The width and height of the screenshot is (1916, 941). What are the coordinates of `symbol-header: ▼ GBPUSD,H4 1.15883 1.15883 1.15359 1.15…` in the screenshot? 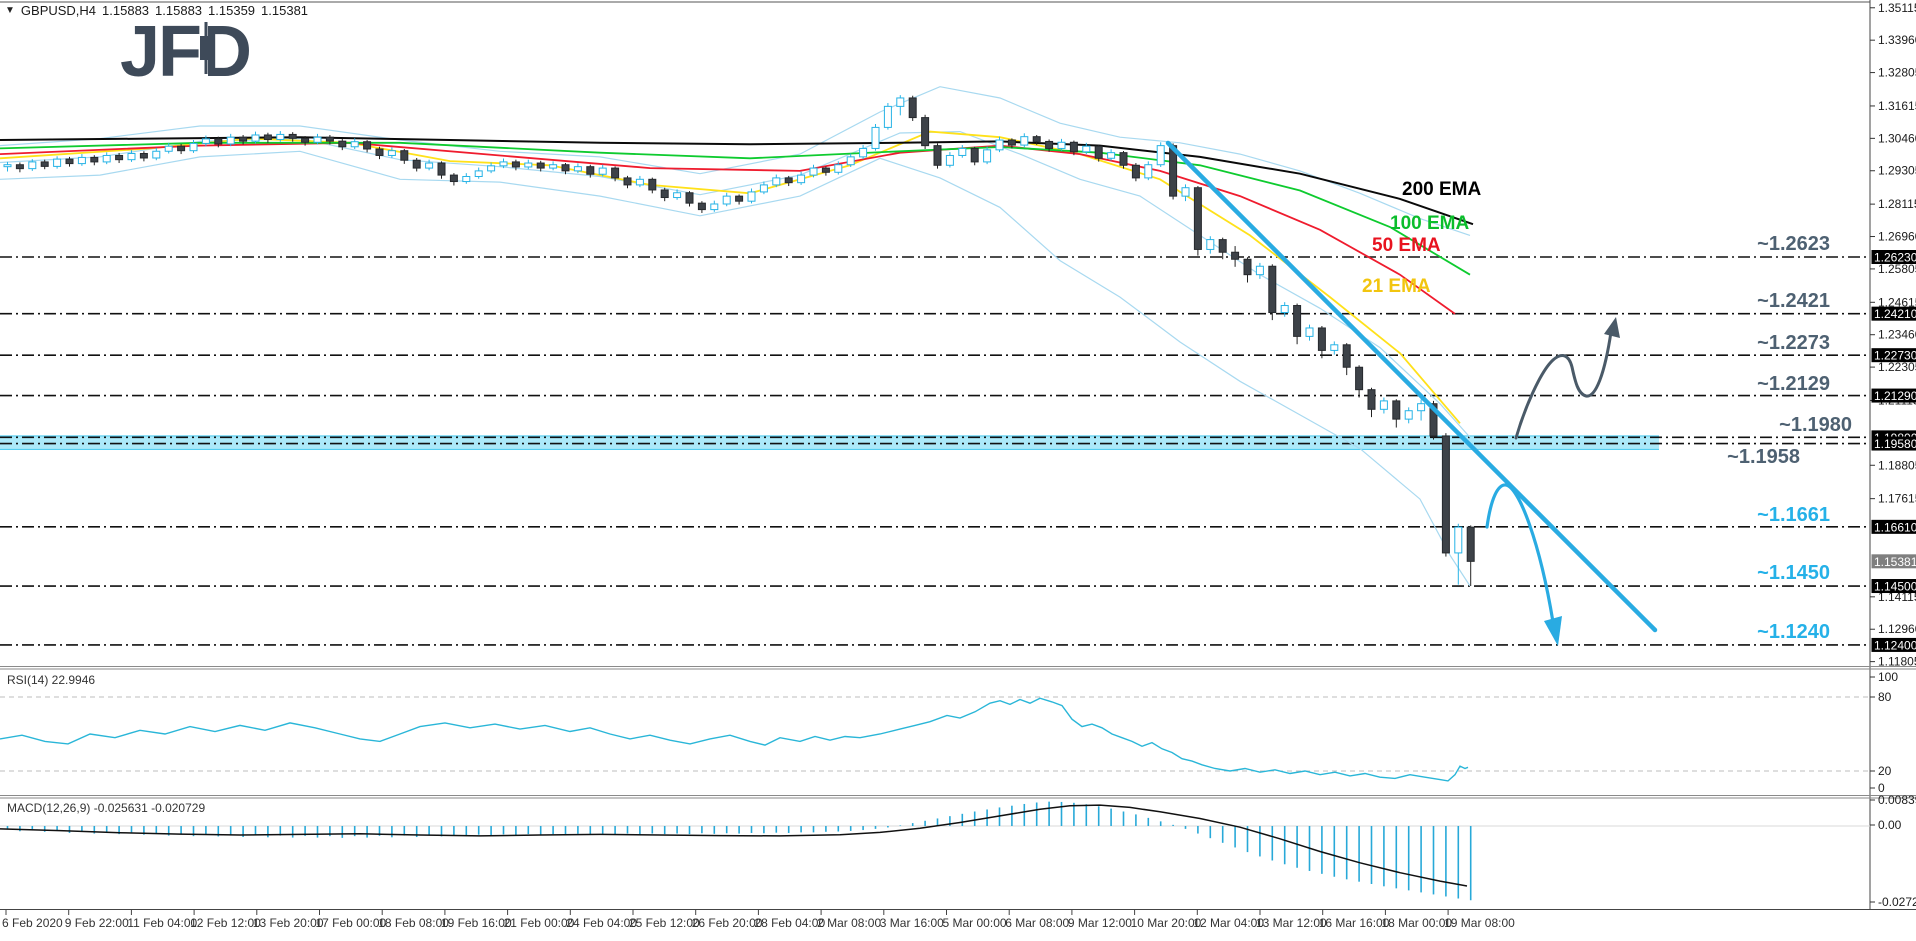 It's located at (156, 10).